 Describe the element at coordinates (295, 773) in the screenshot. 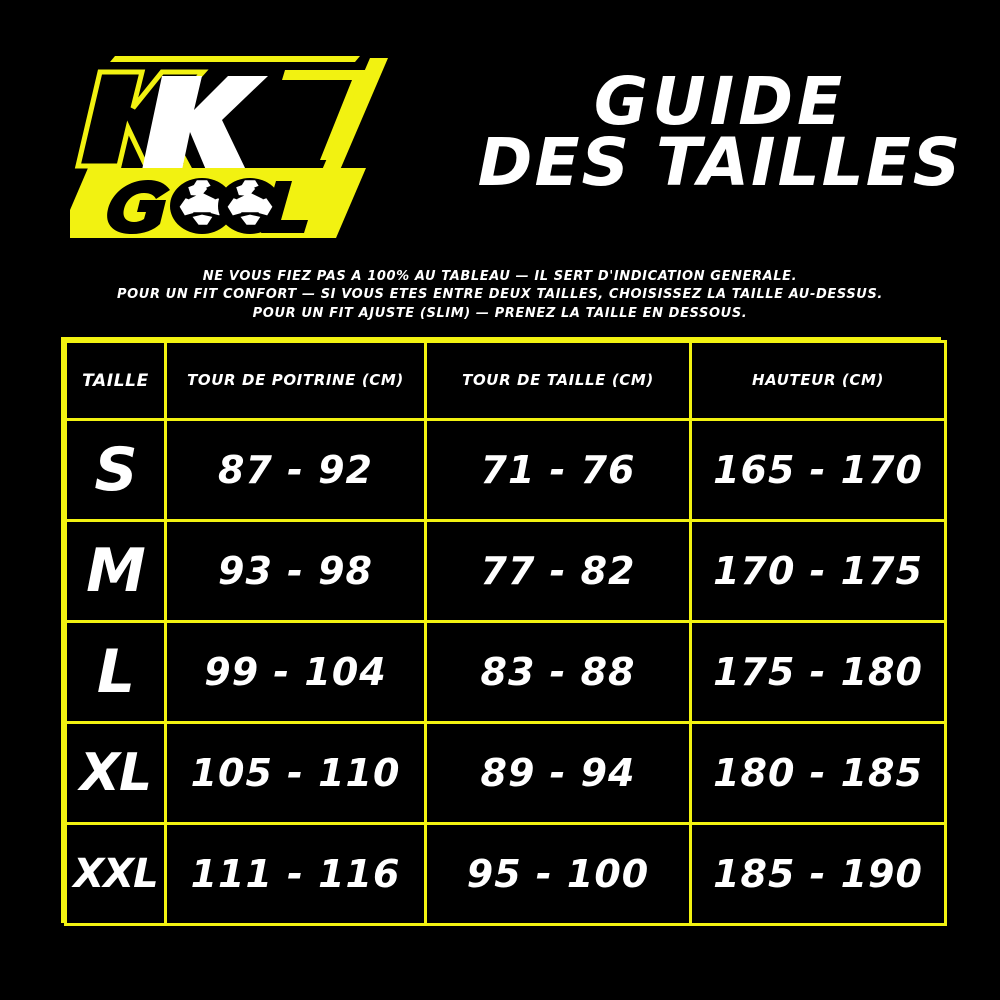

I see `cell-chest: 105 - 110` at that location.